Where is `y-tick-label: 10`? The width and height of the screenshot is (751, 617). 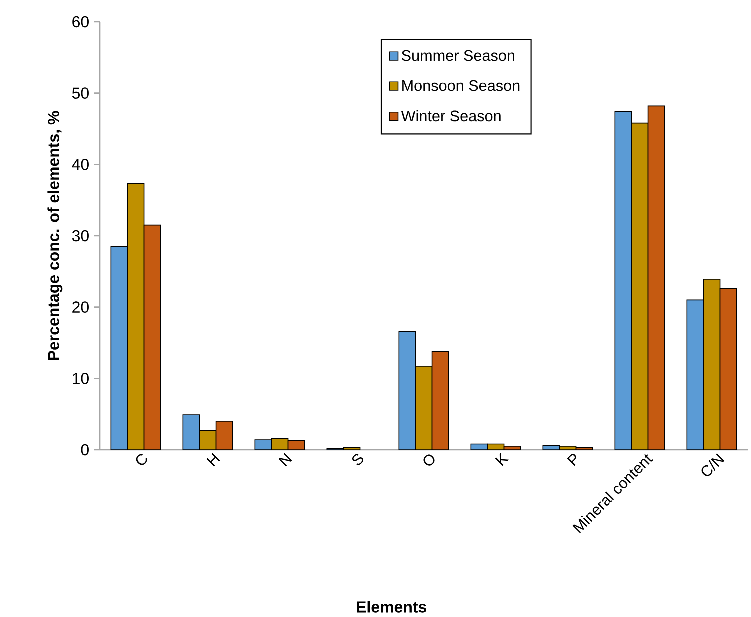 y-tick-label: 10 is located at coordinates (81, 378).